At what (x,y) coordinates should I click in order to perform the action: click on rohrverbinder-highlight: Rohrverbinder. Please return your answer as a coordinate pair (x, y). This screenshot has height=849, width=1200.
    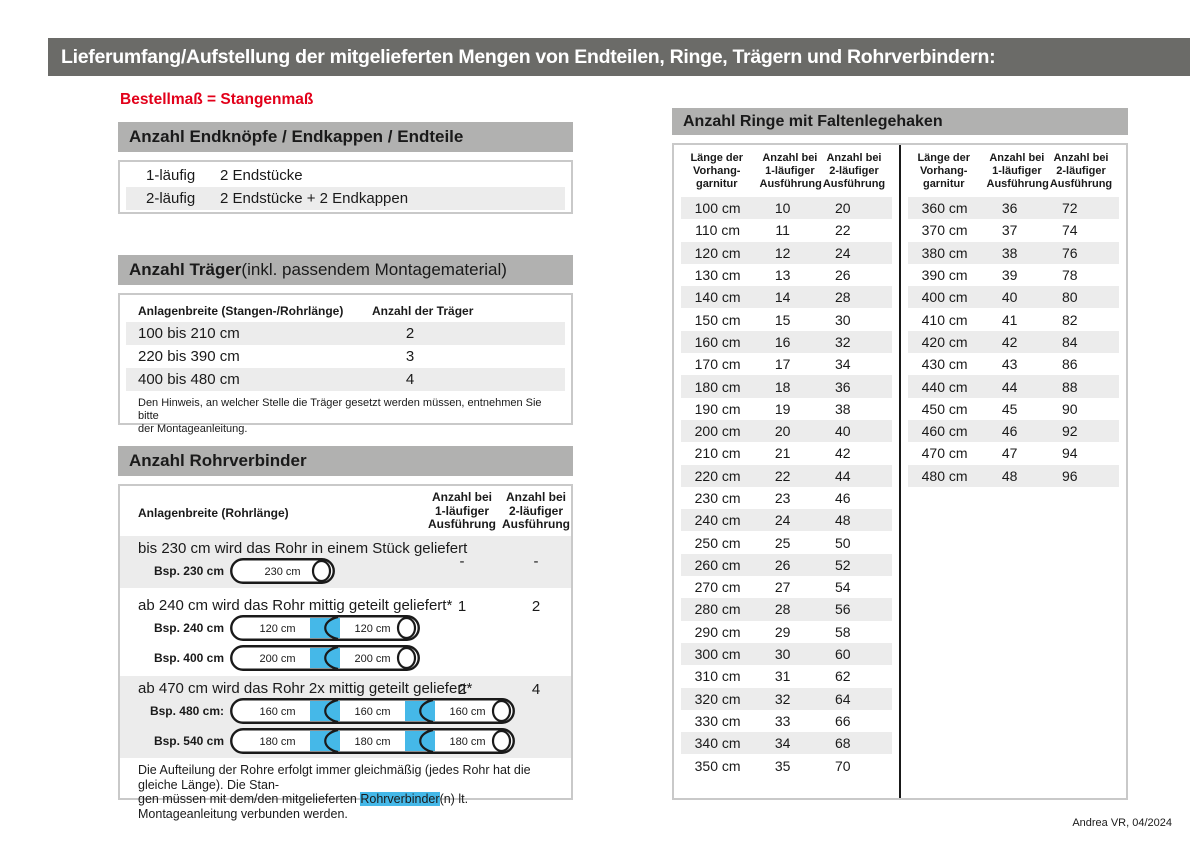
    Looking at the image, I should click on (400, 799).